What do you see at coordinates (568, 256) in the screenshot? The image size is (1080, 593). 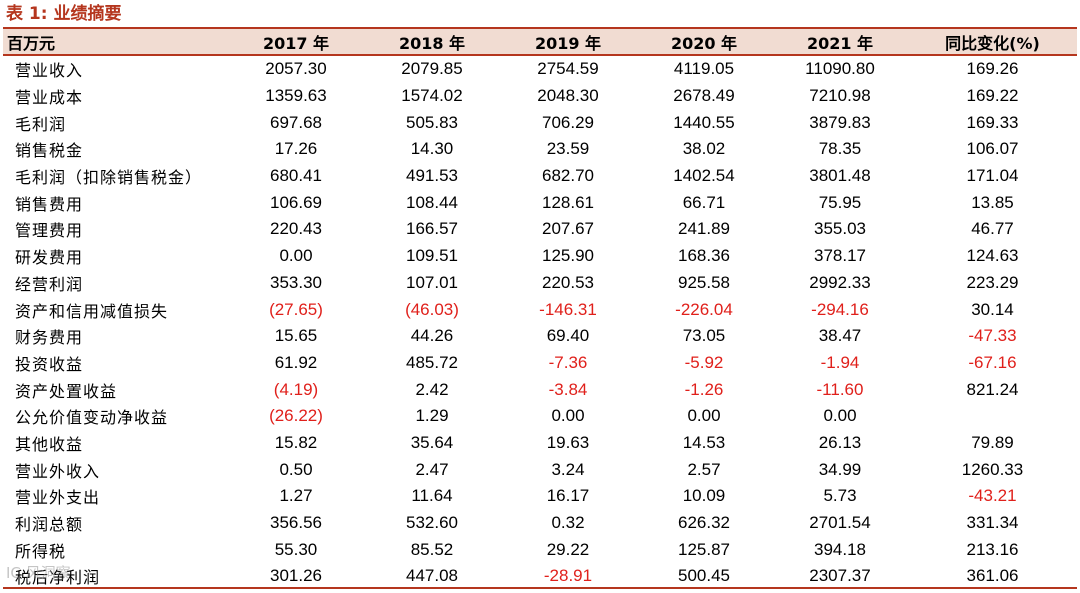 I see `cell-value: 125.90` at bounding box center [568, 256].